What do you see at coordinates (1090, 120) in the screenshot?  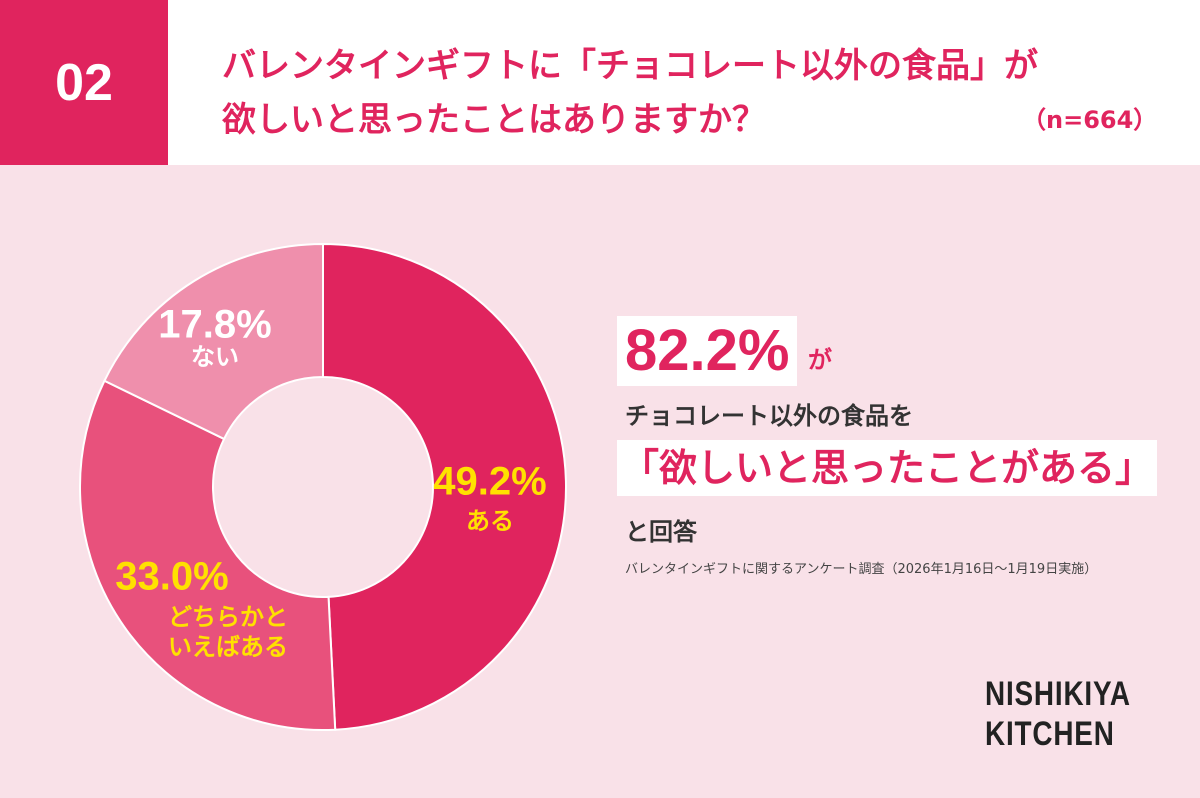 I see `sample-size: （n=664）` at bounding box center [1090, 120].